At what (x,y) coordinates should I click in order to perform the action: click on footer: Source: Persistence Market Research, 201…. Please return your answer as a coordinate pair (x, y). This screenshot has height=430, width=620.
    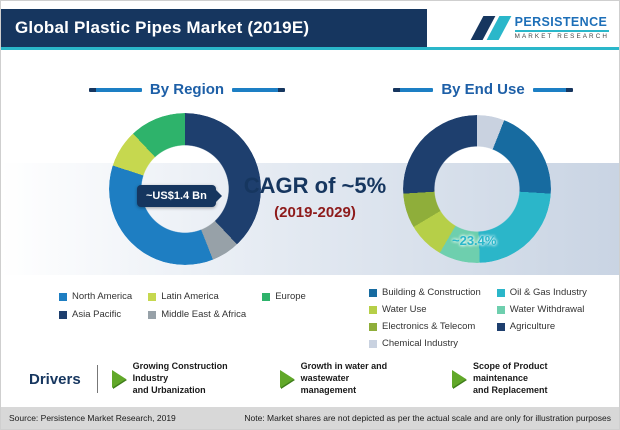
    Looking at the image, I should click on (310, 418).